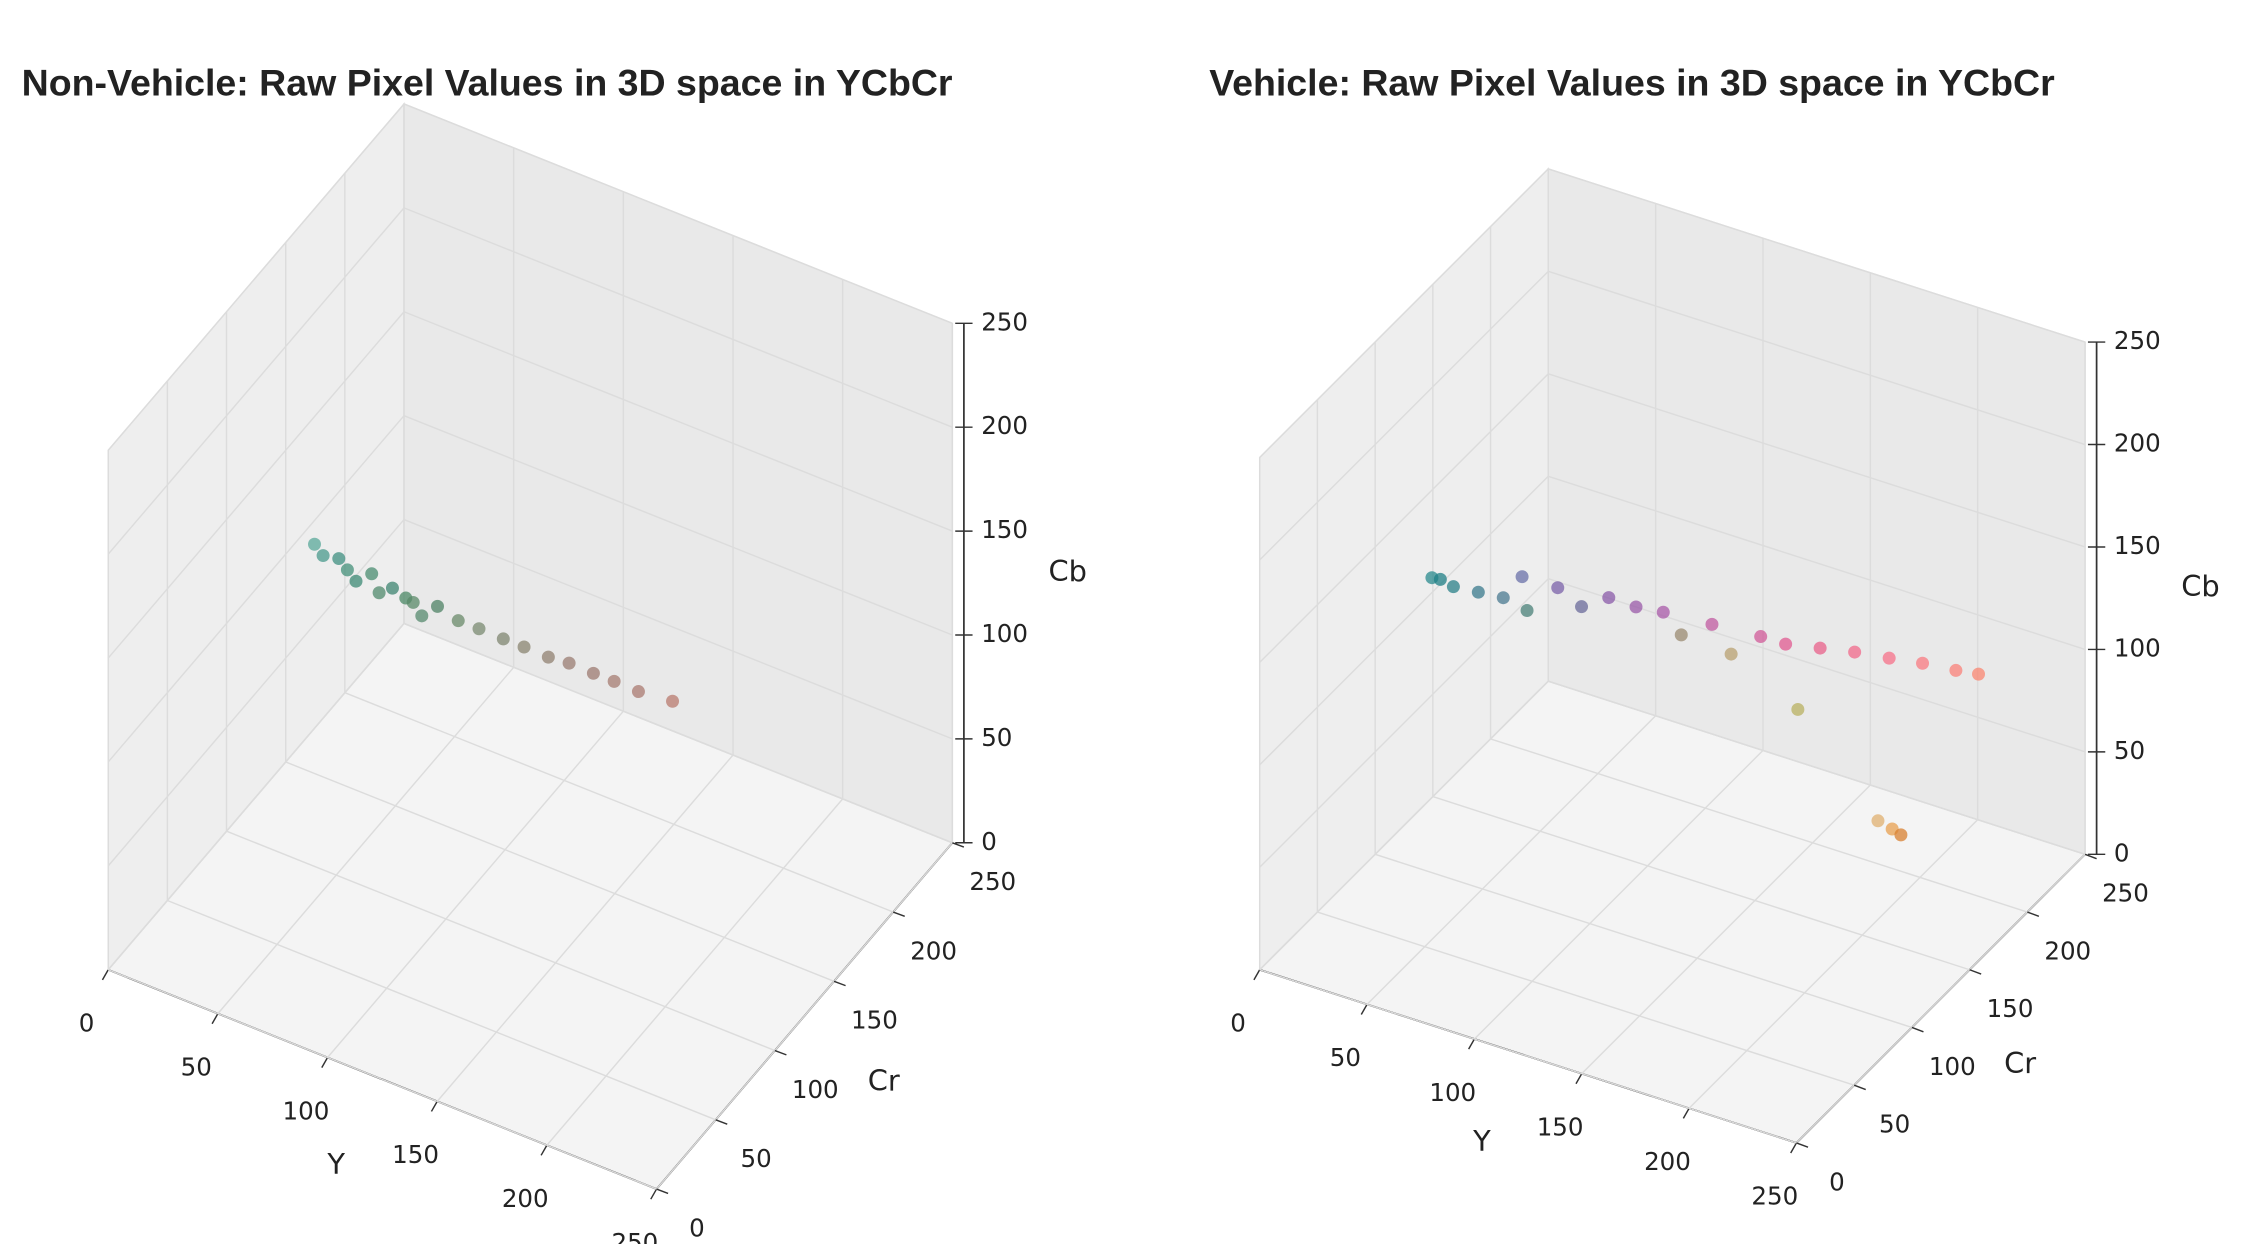  I want to click on y-tick-label: 150, so click(874, 1020).